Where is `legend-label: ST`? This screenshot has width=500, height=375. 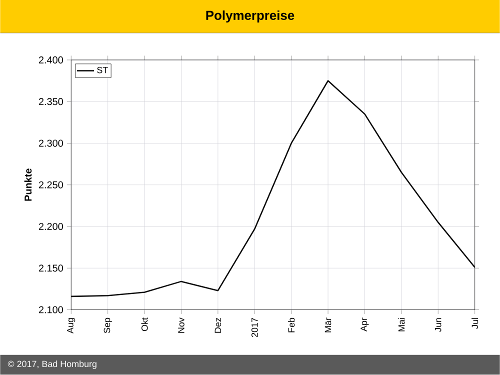 legend-label: ST is located at coordinates (102, 70).